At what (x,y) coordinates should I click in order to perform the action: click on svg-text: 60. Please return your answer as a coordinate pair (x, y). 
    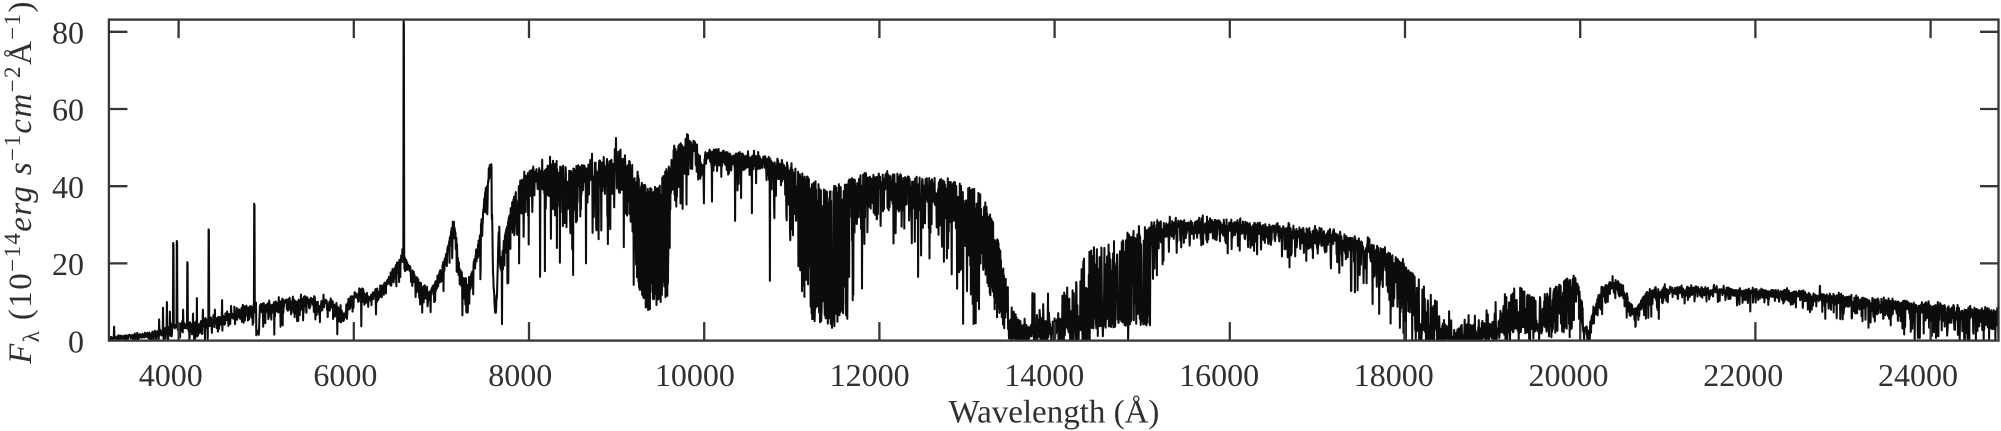
    Looking at the image, I should click on (68, 110).